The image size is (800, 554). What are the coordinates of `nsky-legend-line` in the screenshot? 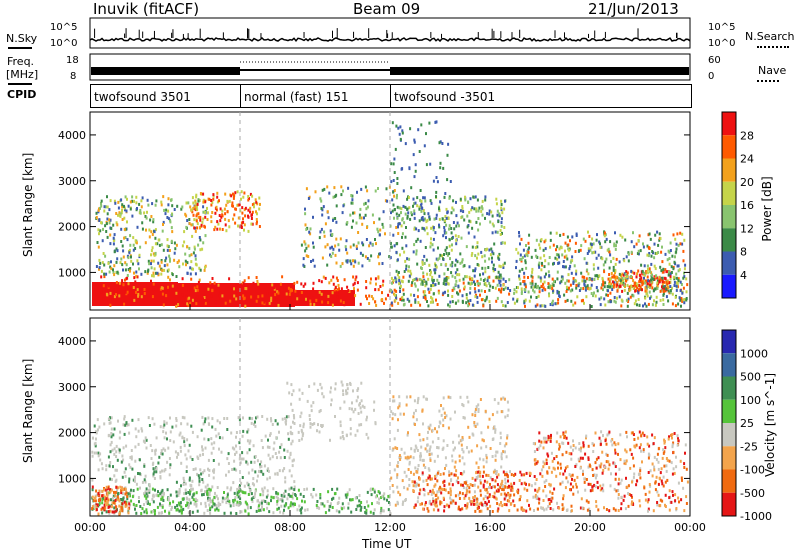 It's located at (20, 48).